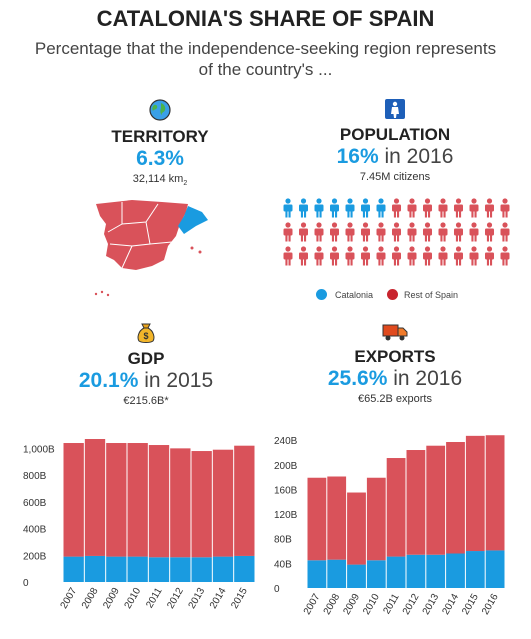 This screenshot has height=639, width=531. I want to click on exports-detail: €65.2B exports, so click(395, 399).